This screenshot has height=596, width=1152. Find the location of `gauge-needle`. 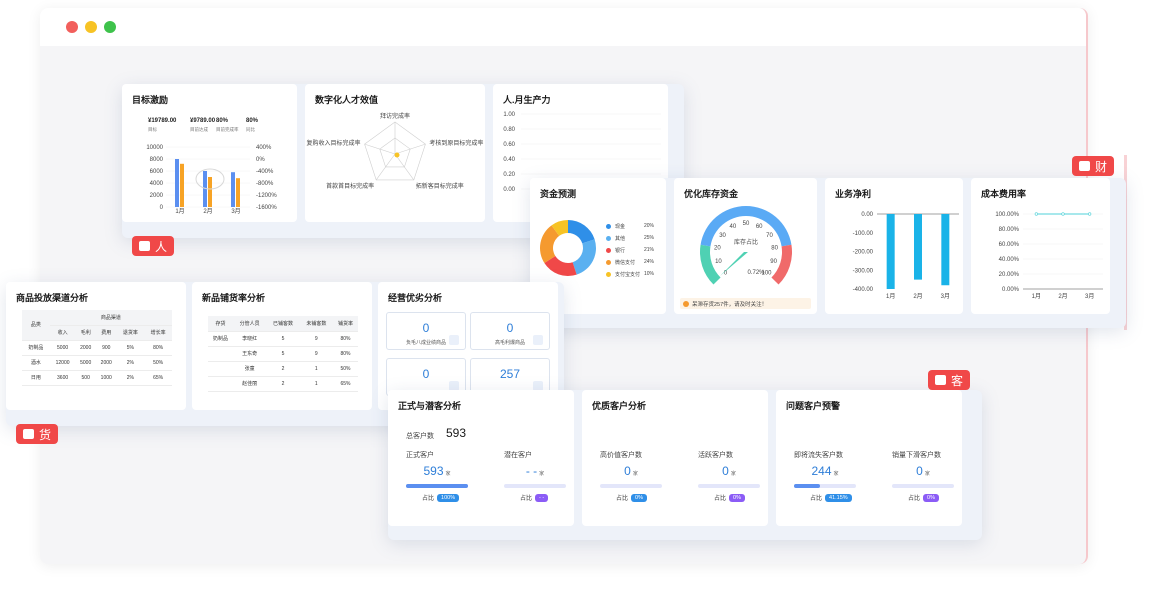

gauge-needle is located at coordinates (734, 264).